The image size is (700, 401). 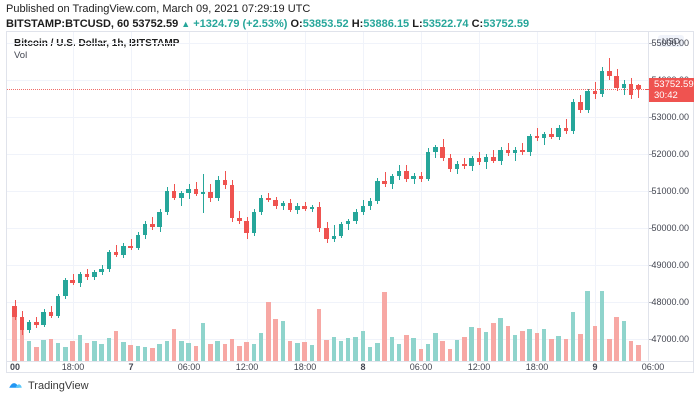 I want to click on time-axis-label: 18:00, so click(x=305, y=367).